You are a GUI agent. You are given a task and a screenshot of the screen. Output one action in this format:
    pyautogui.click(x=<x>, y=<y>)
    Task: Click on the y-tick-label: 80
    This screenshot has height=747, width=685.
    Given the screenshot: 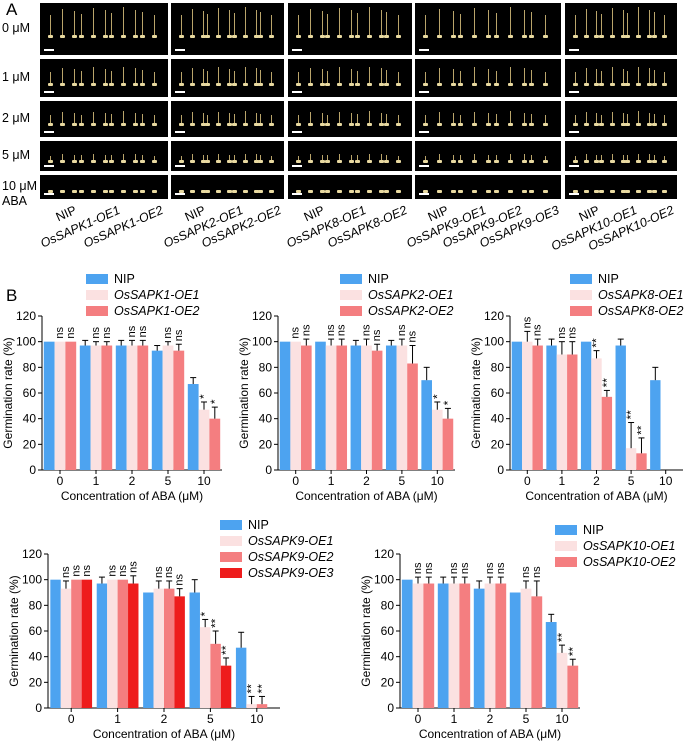 What is the action you would take?
    pyautogui.click(x=30, y=367)
    